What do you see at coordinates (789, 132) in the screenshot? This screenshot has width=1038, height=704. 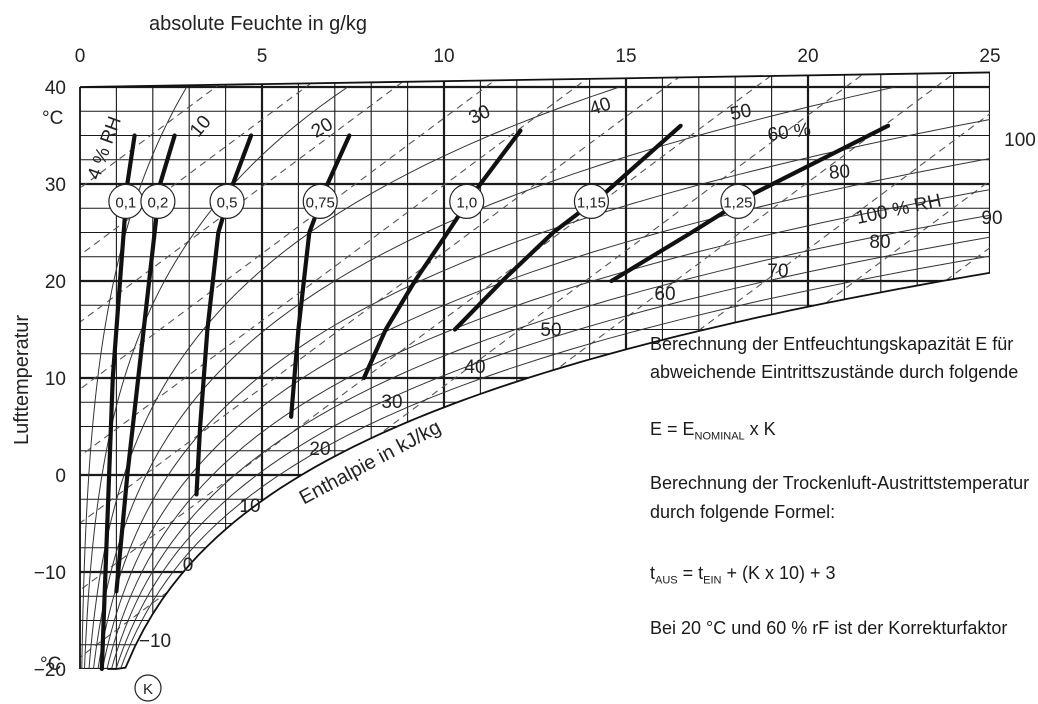 I see `rh-label: 60 %` at bounding box center [789, 132].